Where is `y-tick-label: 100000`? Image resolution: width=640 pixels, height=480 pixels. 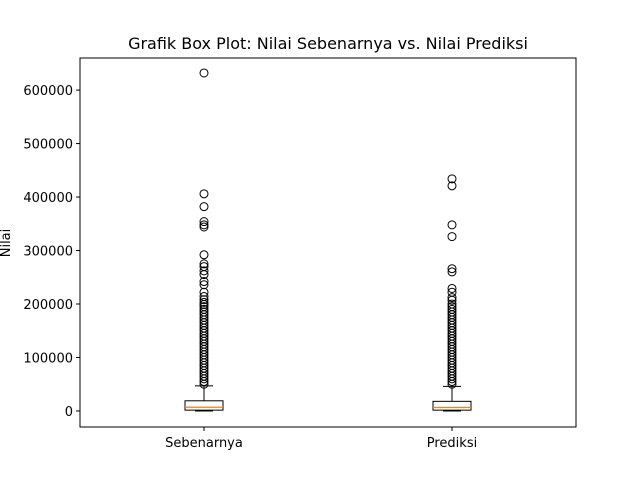
y-tick-label: 100000 is located at coordinates (48, 358).